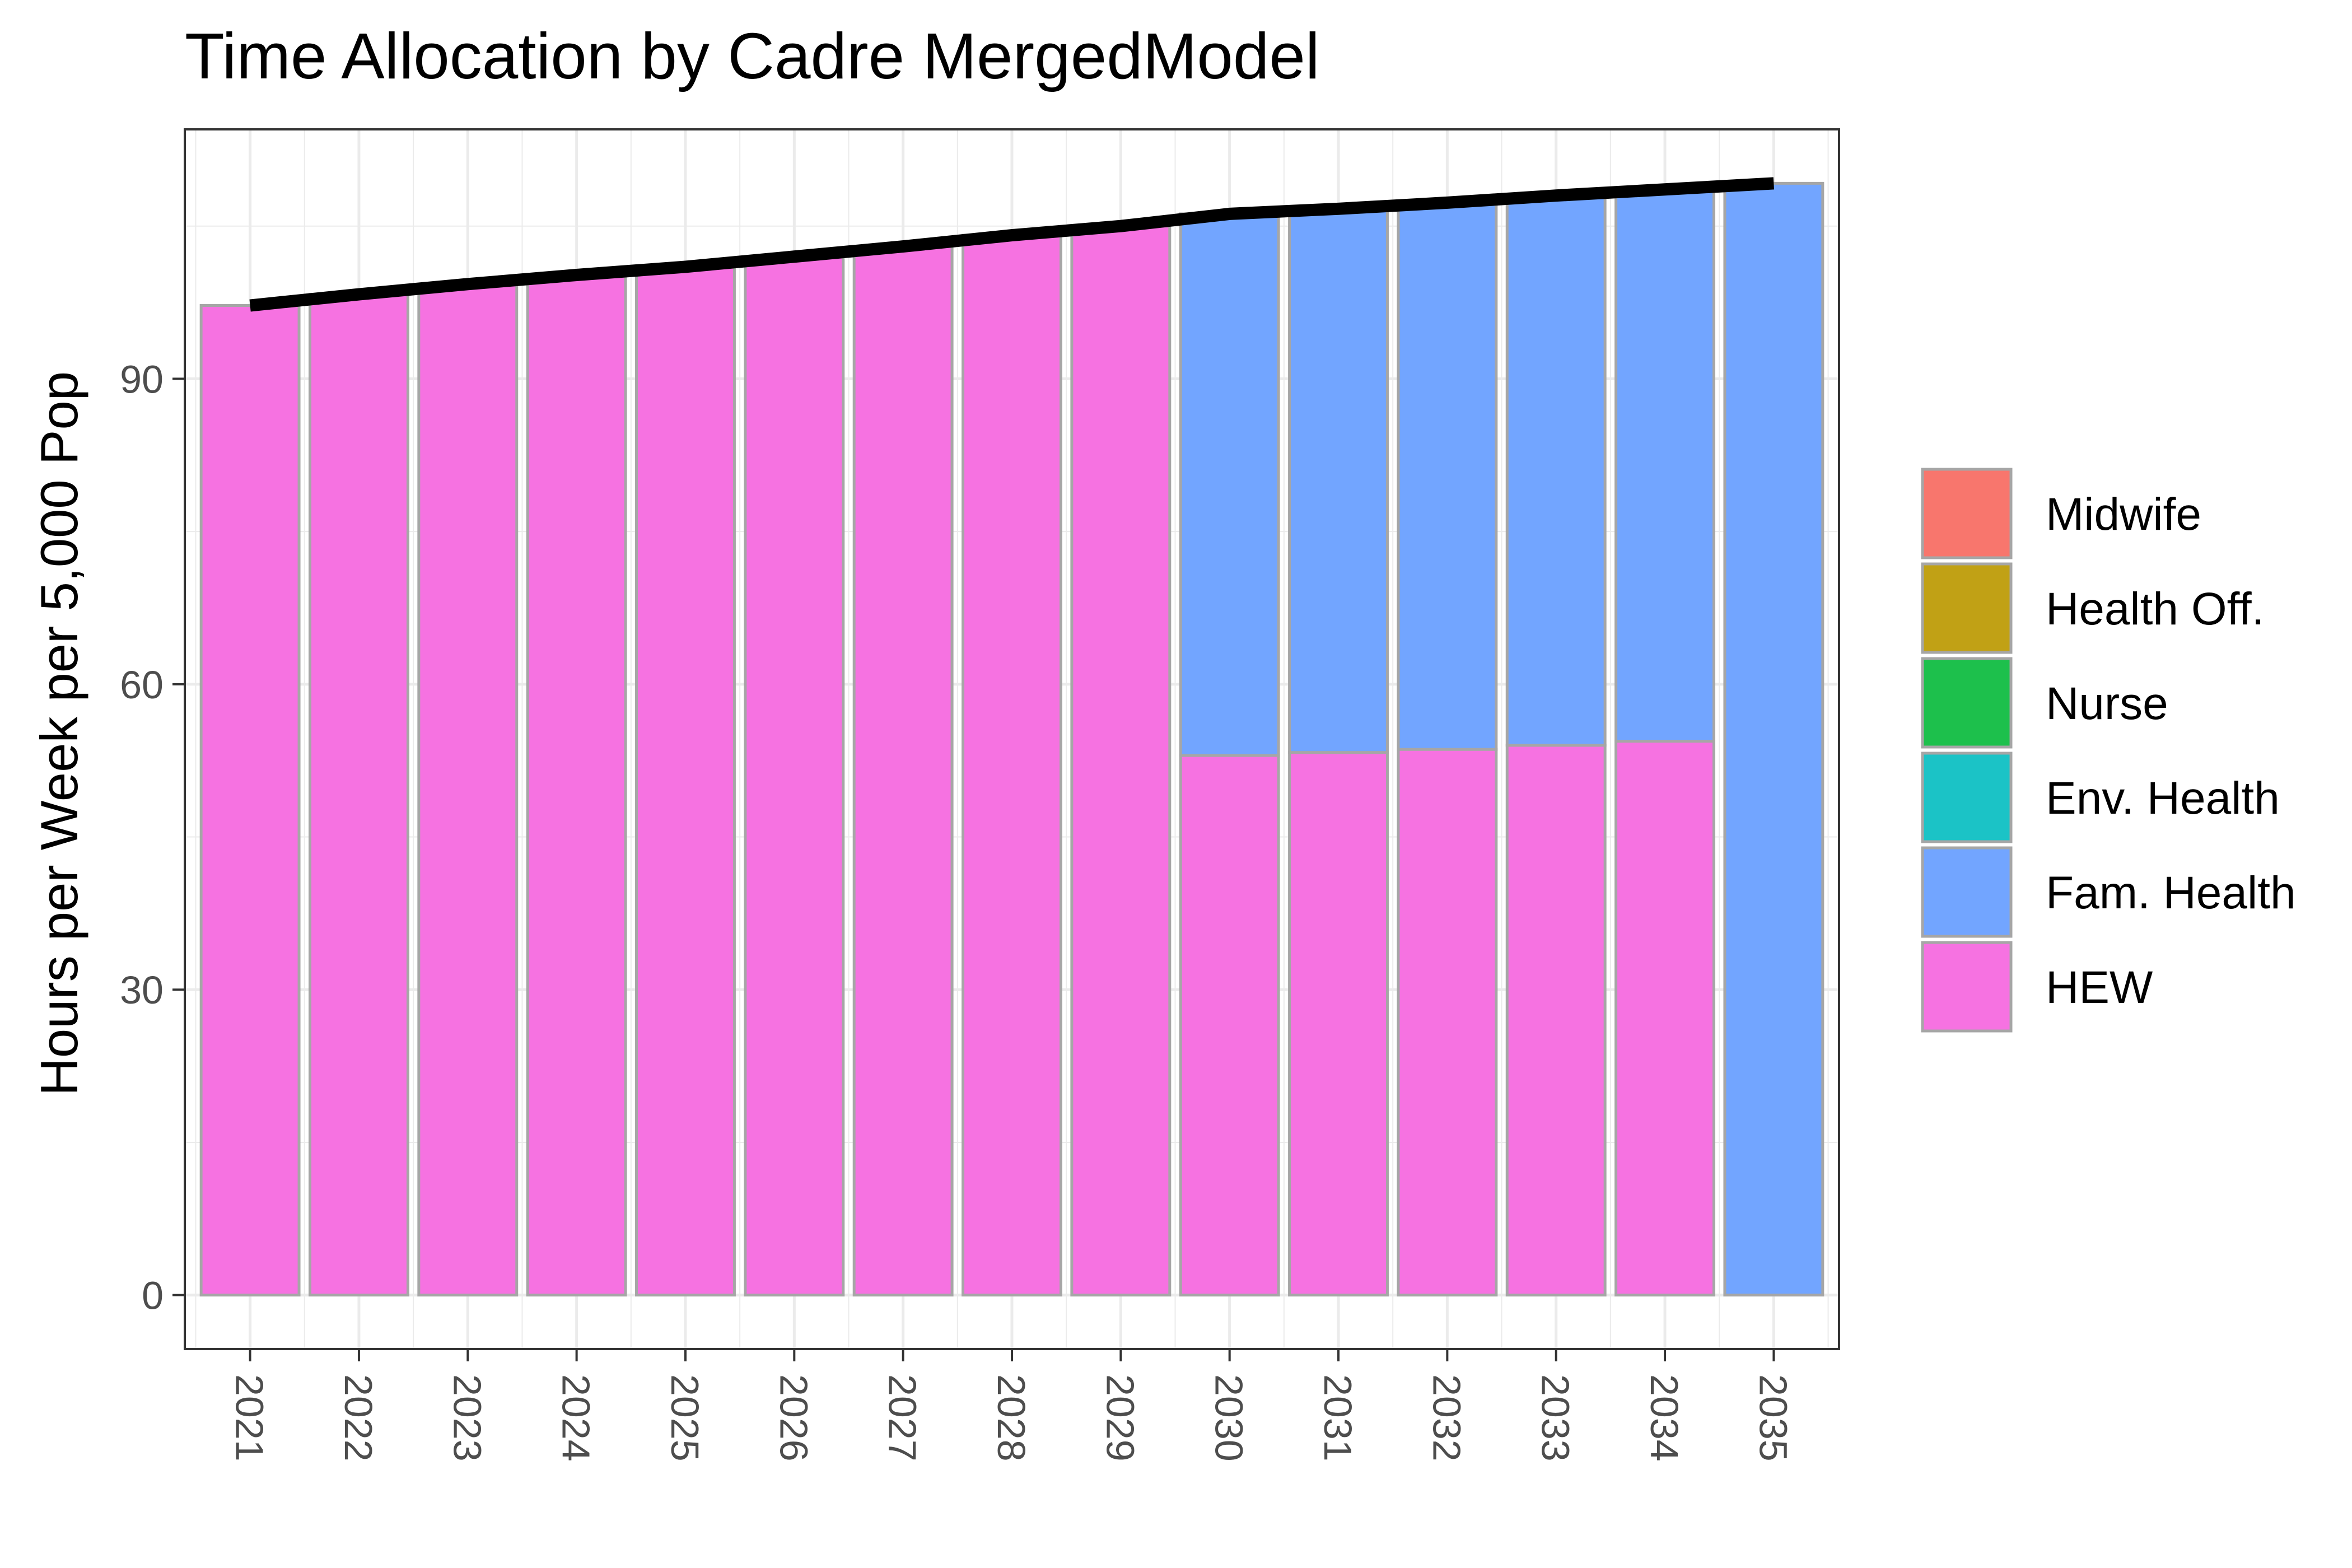 Image resolution: width=2352 pixels, height=1568 pixels. I want to click on y-axis: 0 30 60 90, so click(153, 838).